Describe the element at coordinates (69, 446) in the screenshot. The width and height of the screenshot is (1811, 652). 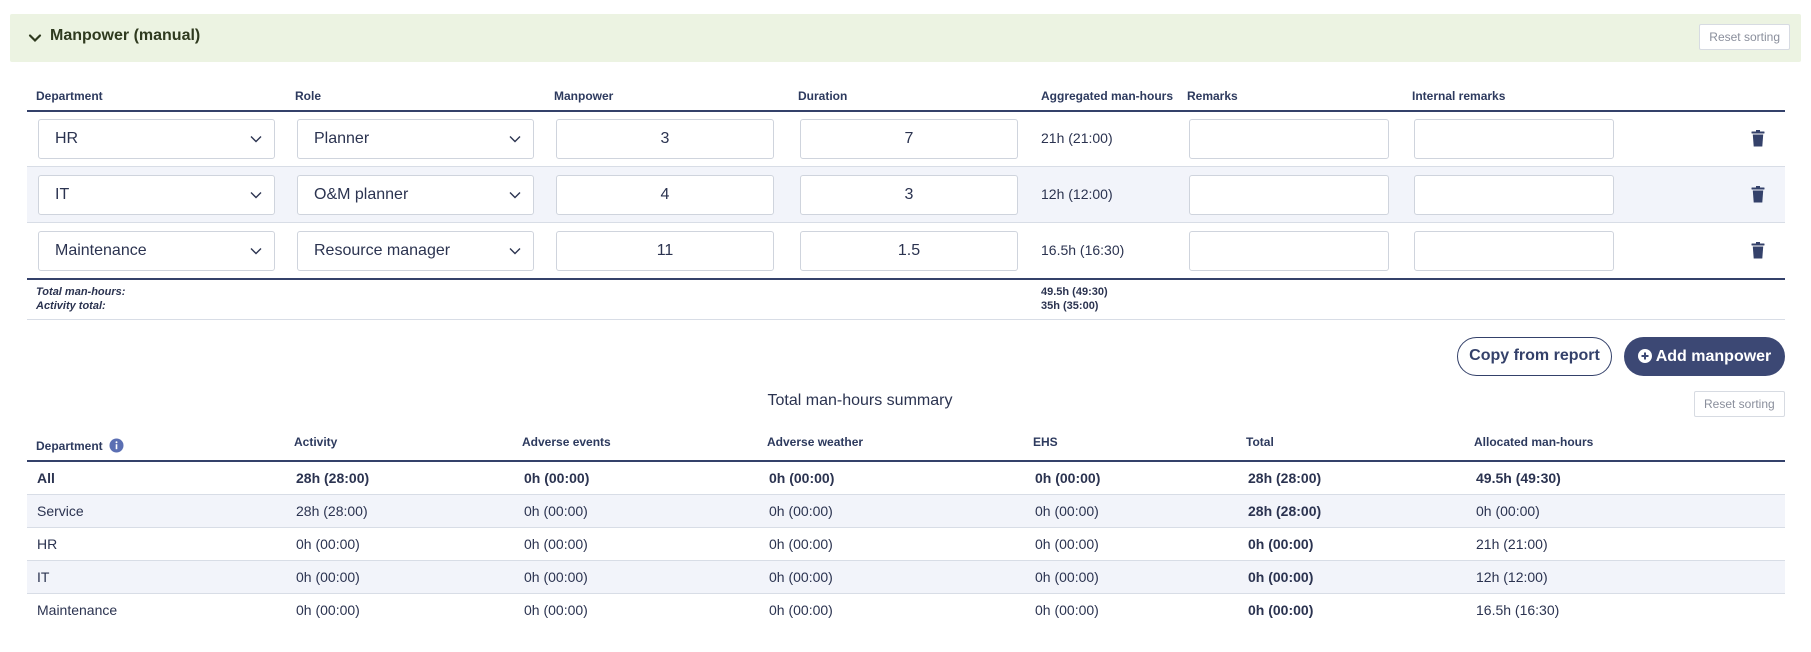
I see `summary-col-department-label: Department` at that location.